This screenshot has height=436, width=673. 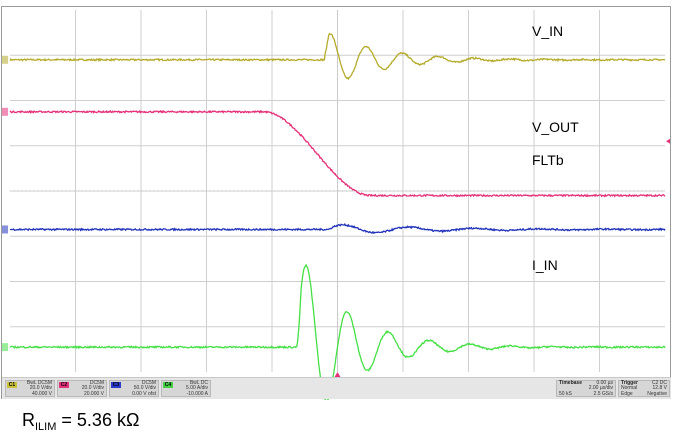 What do you see at coordinates (46, 427) in the screenshot?
I see `caption-subscript: ILIM` at bounding box center [46, 427].